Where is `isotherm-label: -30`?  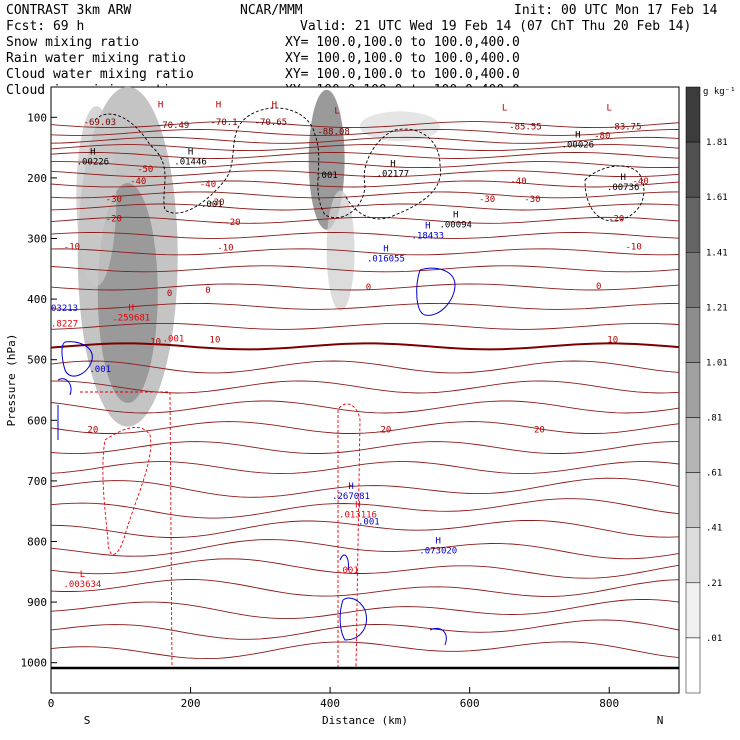 isotherm-label: -30 is located at coordinates (487, 200).